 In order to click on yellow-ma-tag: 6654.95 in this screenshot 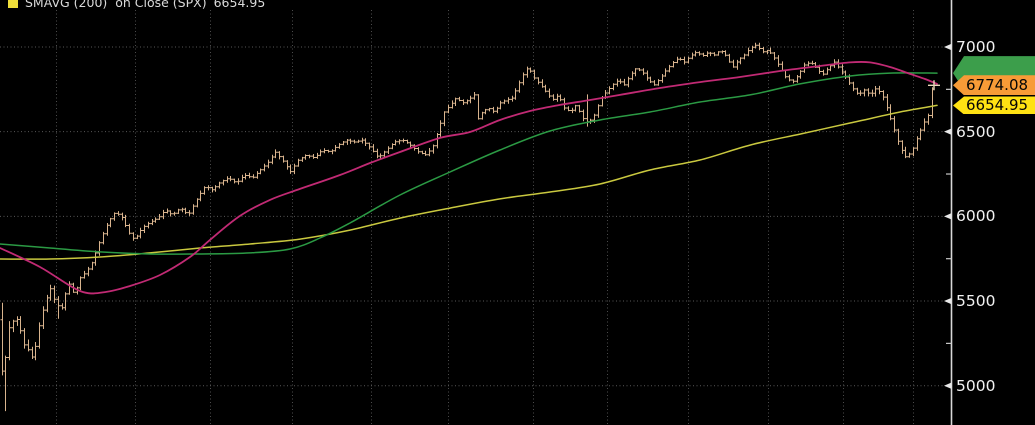, I will do `click(994, 105)`.